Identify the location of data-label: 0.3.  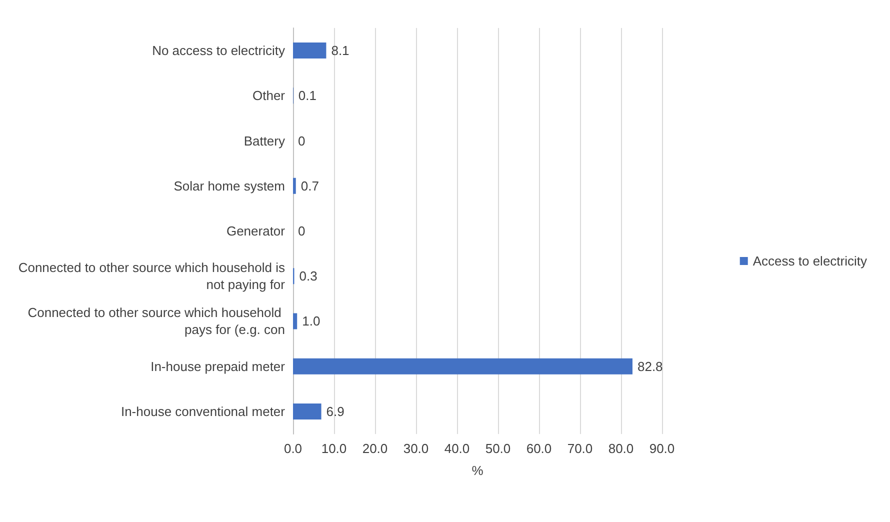
(308, 276).